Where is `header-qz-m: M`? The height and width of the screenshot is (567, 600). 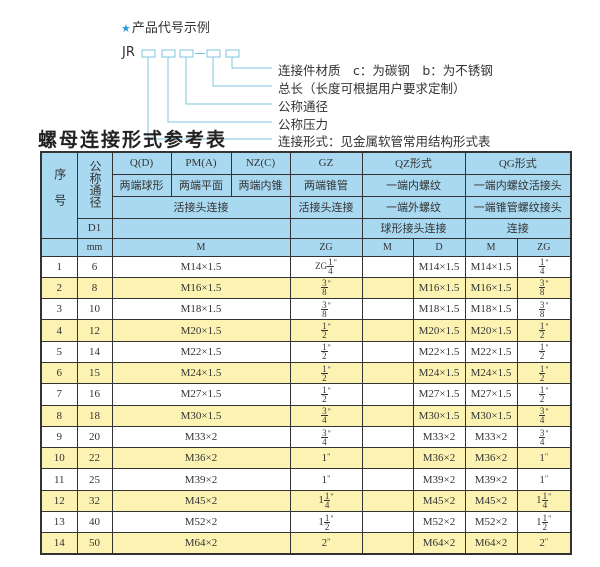 header-qz-m: M is located at coordinates (387, 247).